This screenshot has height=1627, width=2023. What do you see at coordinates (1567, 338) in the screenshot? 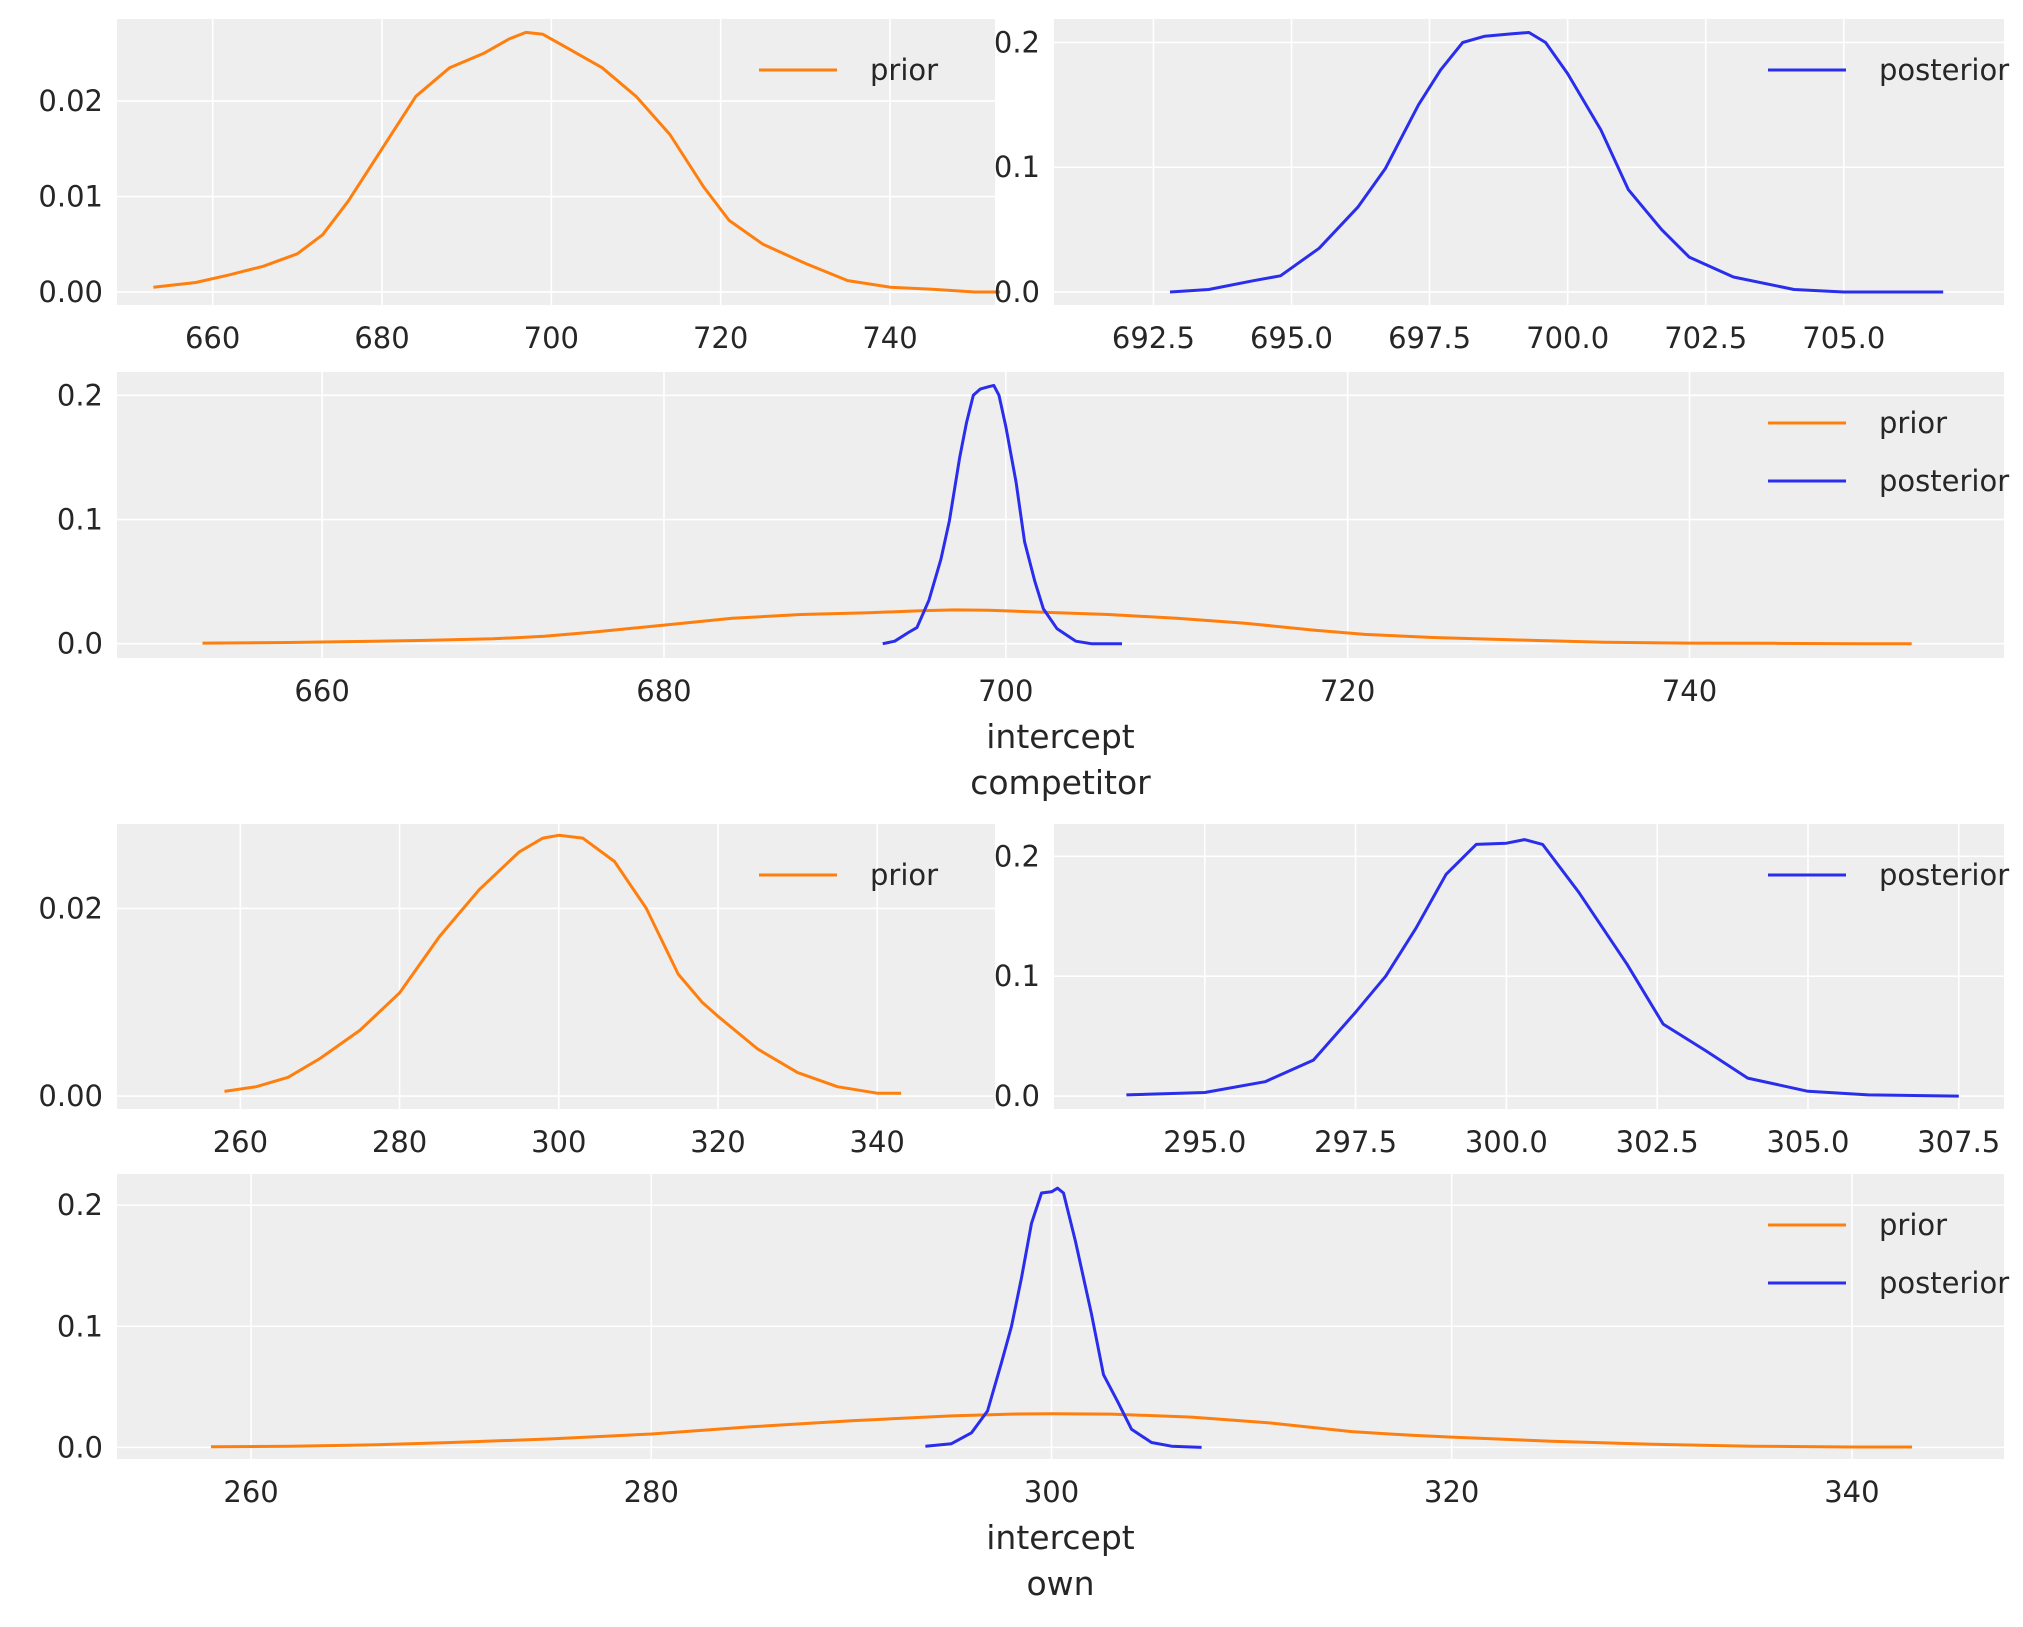
I see `x-tick-label: 700.0` at bounding box center [1567, 338].